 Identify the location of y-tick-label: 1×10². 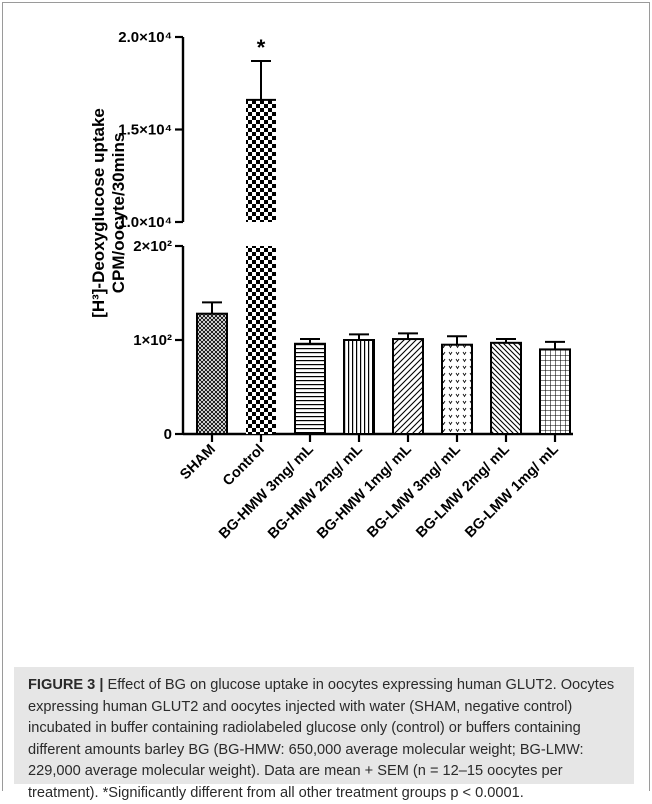
(152, 340).